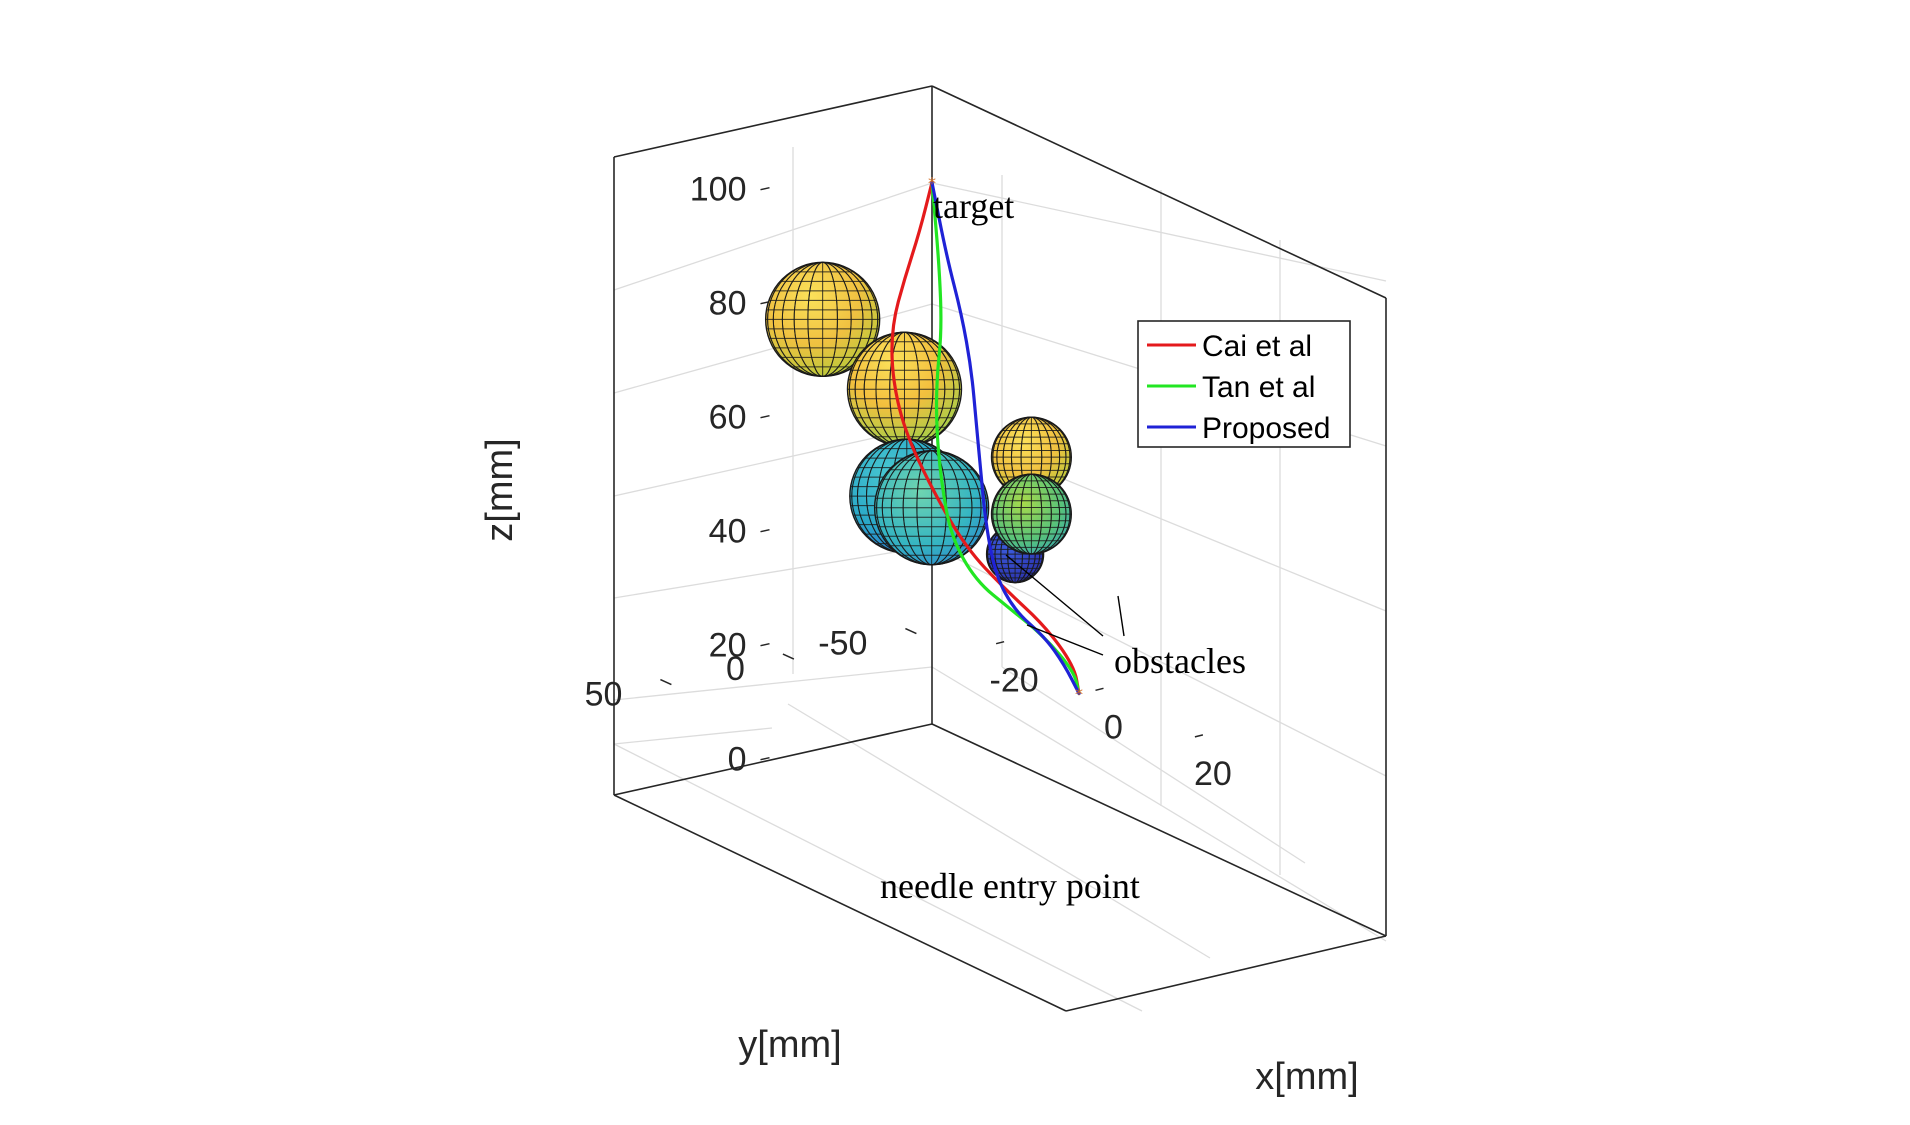 This screenshot has width=1910, height=1125. I want to click on annotation-target: target, so click(973, 206).